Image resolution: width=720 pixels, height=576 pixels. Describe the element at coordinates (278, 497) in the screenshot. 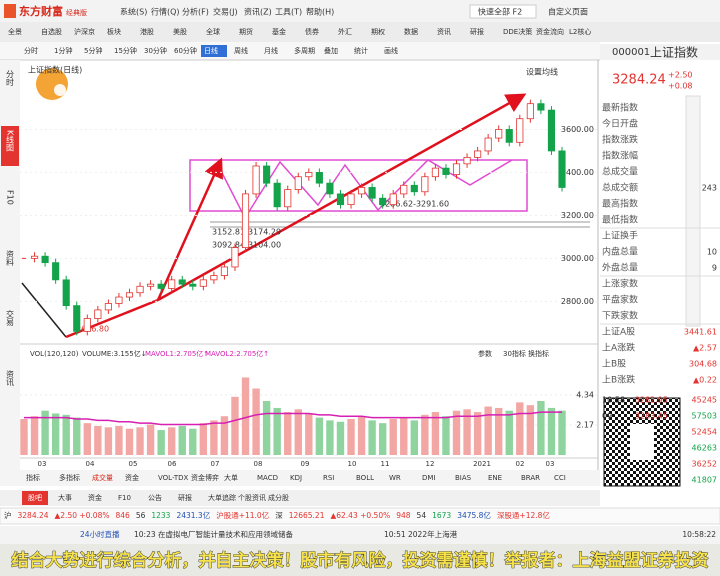

I see `bottom-tab: 成分股` at that location.